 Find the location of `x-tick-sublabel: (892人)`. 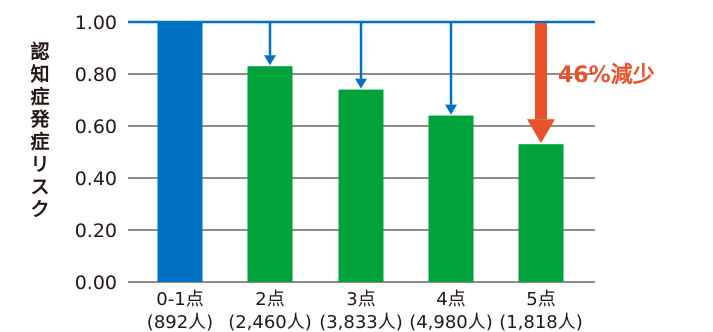

x-tick-sublabel: (892人) is located at coordinates (180, 322).